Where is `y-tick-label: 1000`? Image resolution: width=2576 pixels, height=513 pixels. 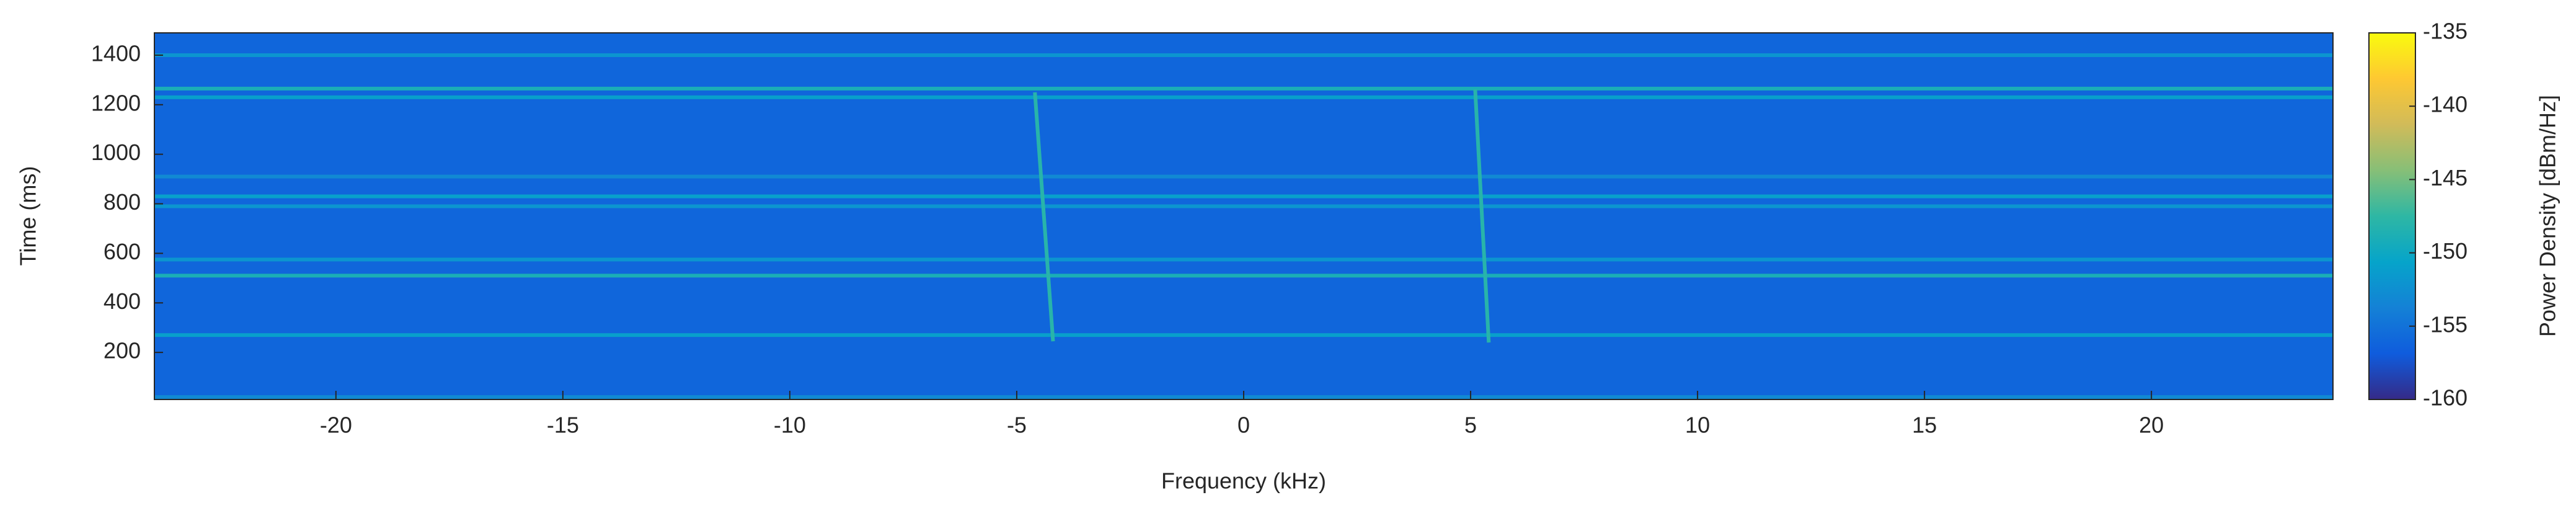 y-tick-label: 1000 is located at coordinates (116, 152).